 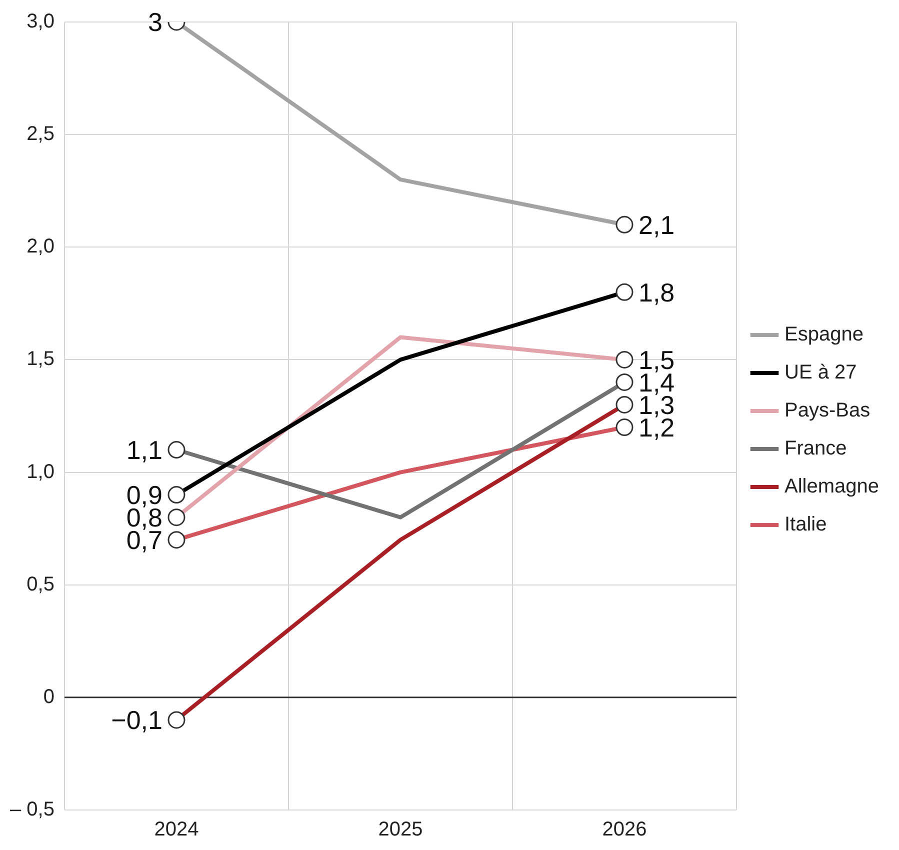 What do you see at coordinates (624, 829) in the screenshot?
I see `x-tick-label: 2026` at bounding box center [624, 829].